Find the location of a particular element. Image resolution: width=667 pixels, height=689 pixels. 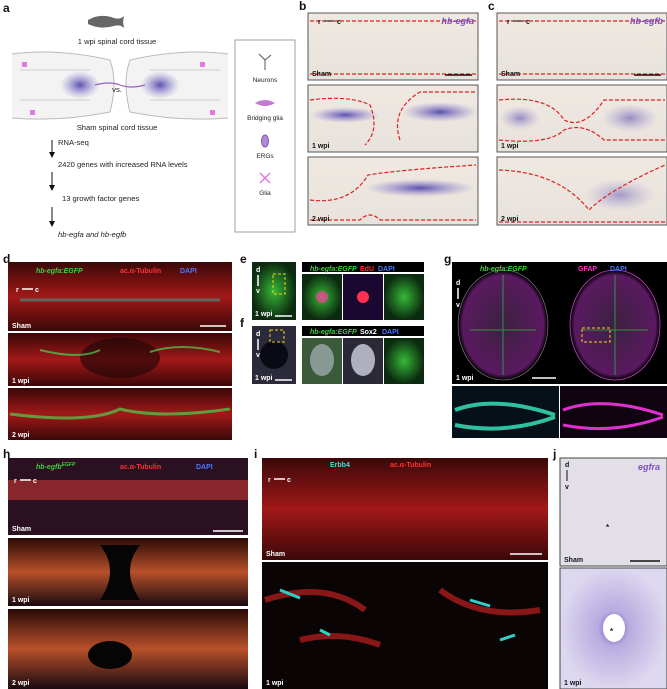

neuron-icon is located at coordinates (265, 61).